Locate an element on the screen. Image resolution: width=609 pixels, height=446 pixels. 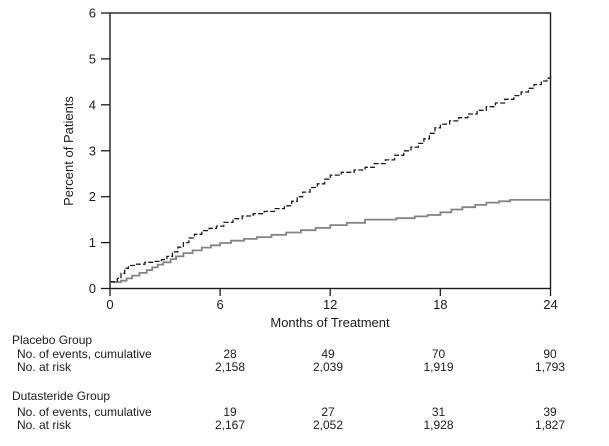
placebo-atrisk-label: No. at risk is located at coordinates (44, 367).